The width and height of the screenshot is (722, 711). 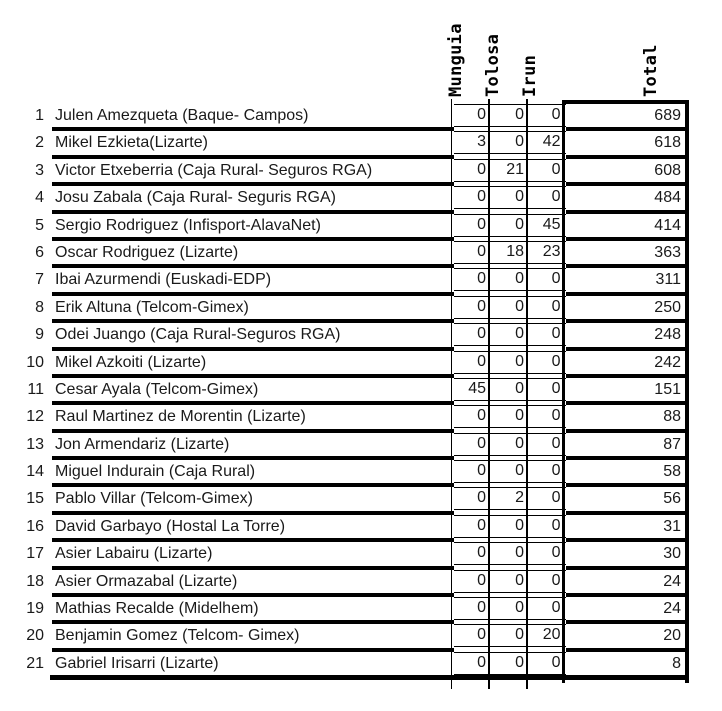 I want to click on rider-name-cell: Miguel Indurain (Caja Rural), so click(x=253, y=474).